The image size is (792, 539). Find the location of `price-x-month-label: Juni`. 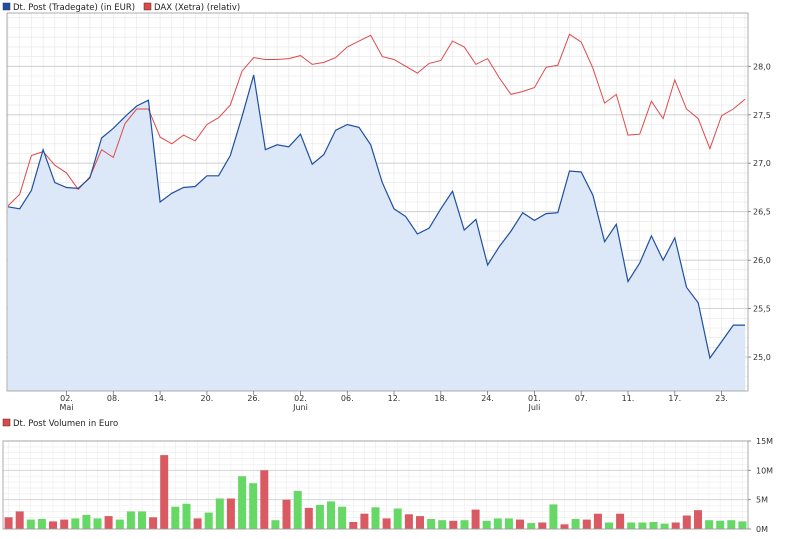

price-x-month-label: Juni is located at coordinates (300, 407).